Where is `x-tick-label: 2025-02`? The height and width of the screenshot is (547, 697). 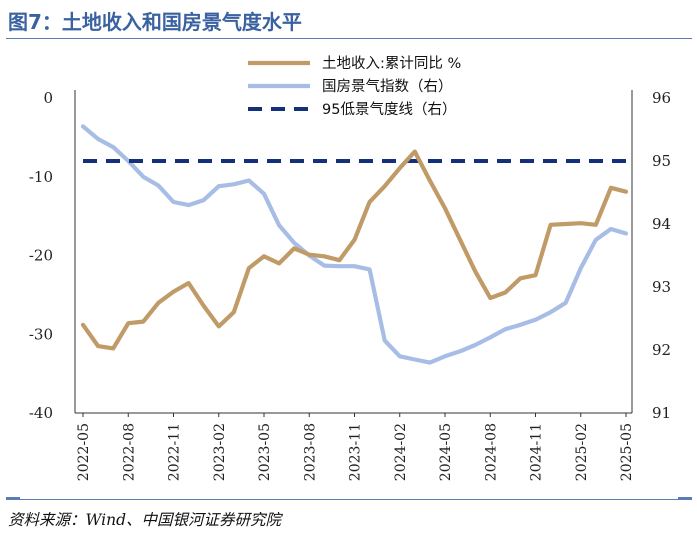
x-tick-label: 2025-02 is located at coordinates (582, 452).